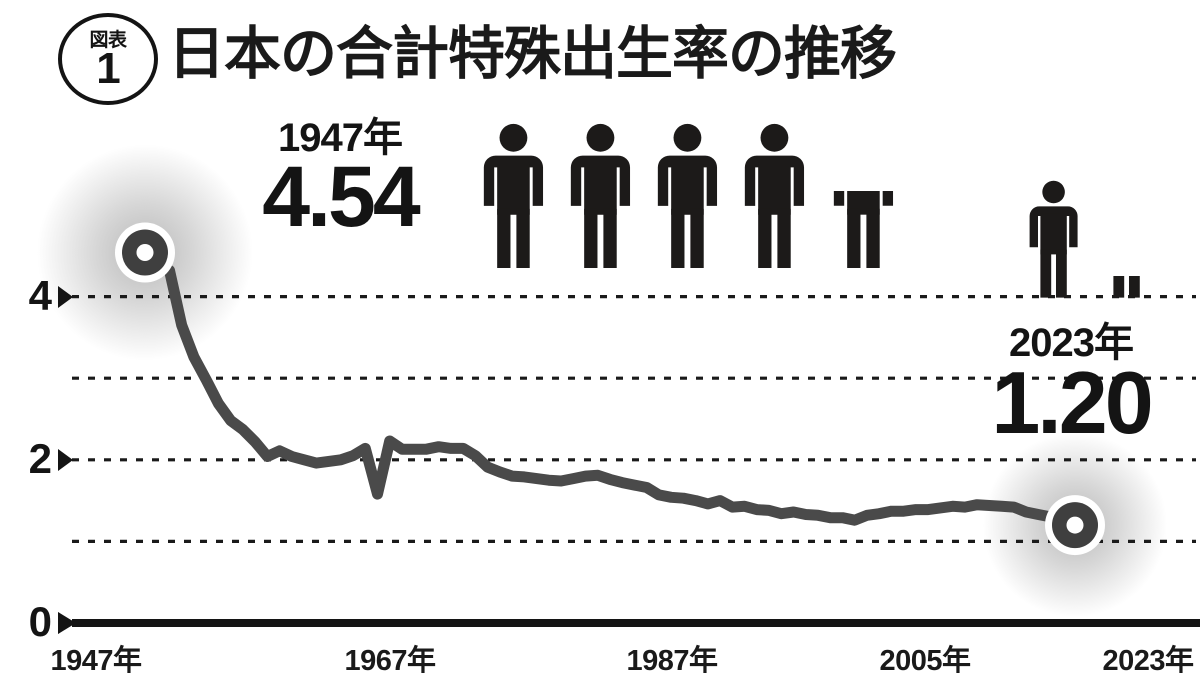 This screenshot has height=693, width=1200. Describe the element at coordinates (341, 197) in the screenshot. I see `annotation-1947-value: 4.54` at that location.